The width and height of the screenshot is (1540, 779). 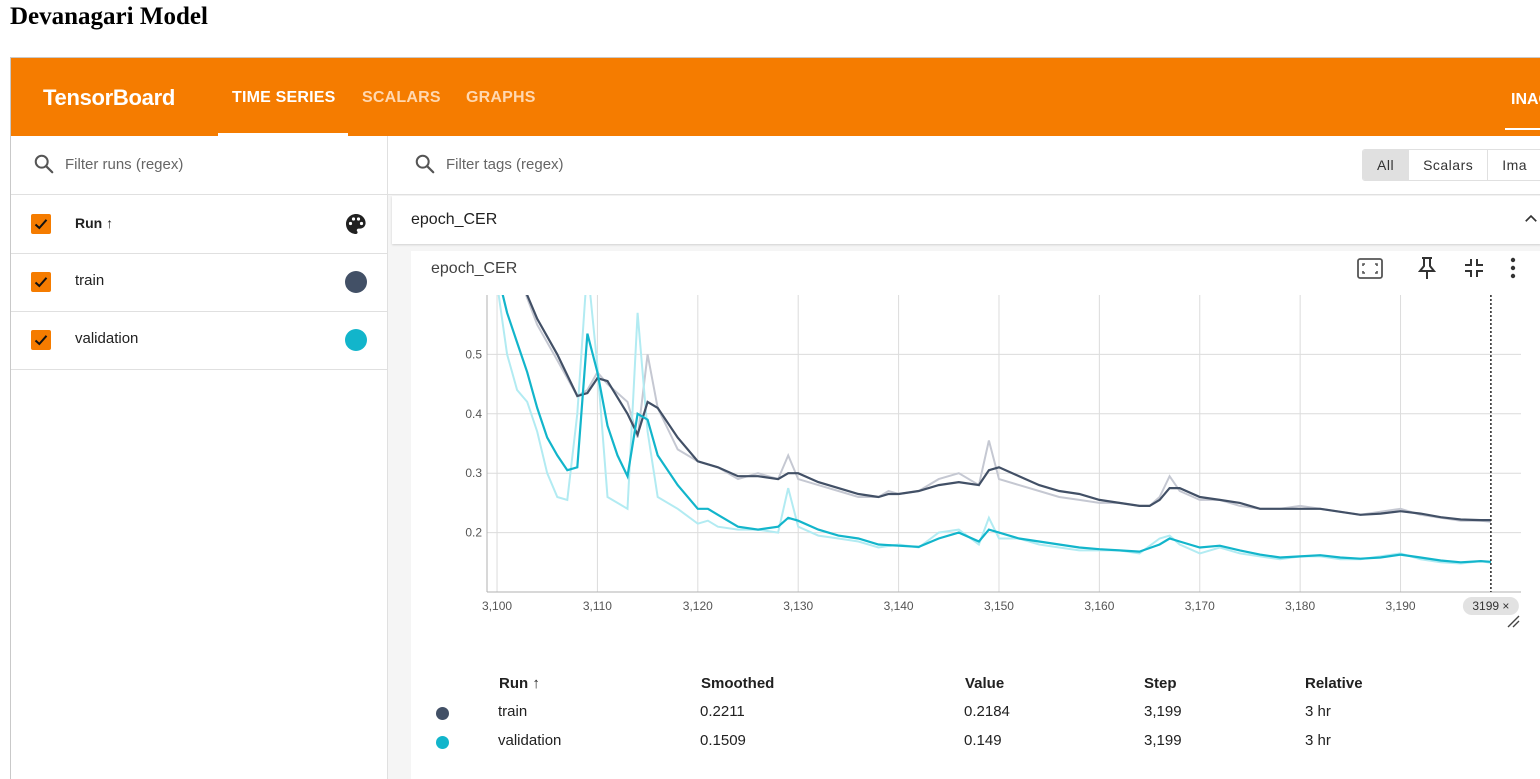 I want to click on chevron-up-icon, so click(x=1531, y=221).